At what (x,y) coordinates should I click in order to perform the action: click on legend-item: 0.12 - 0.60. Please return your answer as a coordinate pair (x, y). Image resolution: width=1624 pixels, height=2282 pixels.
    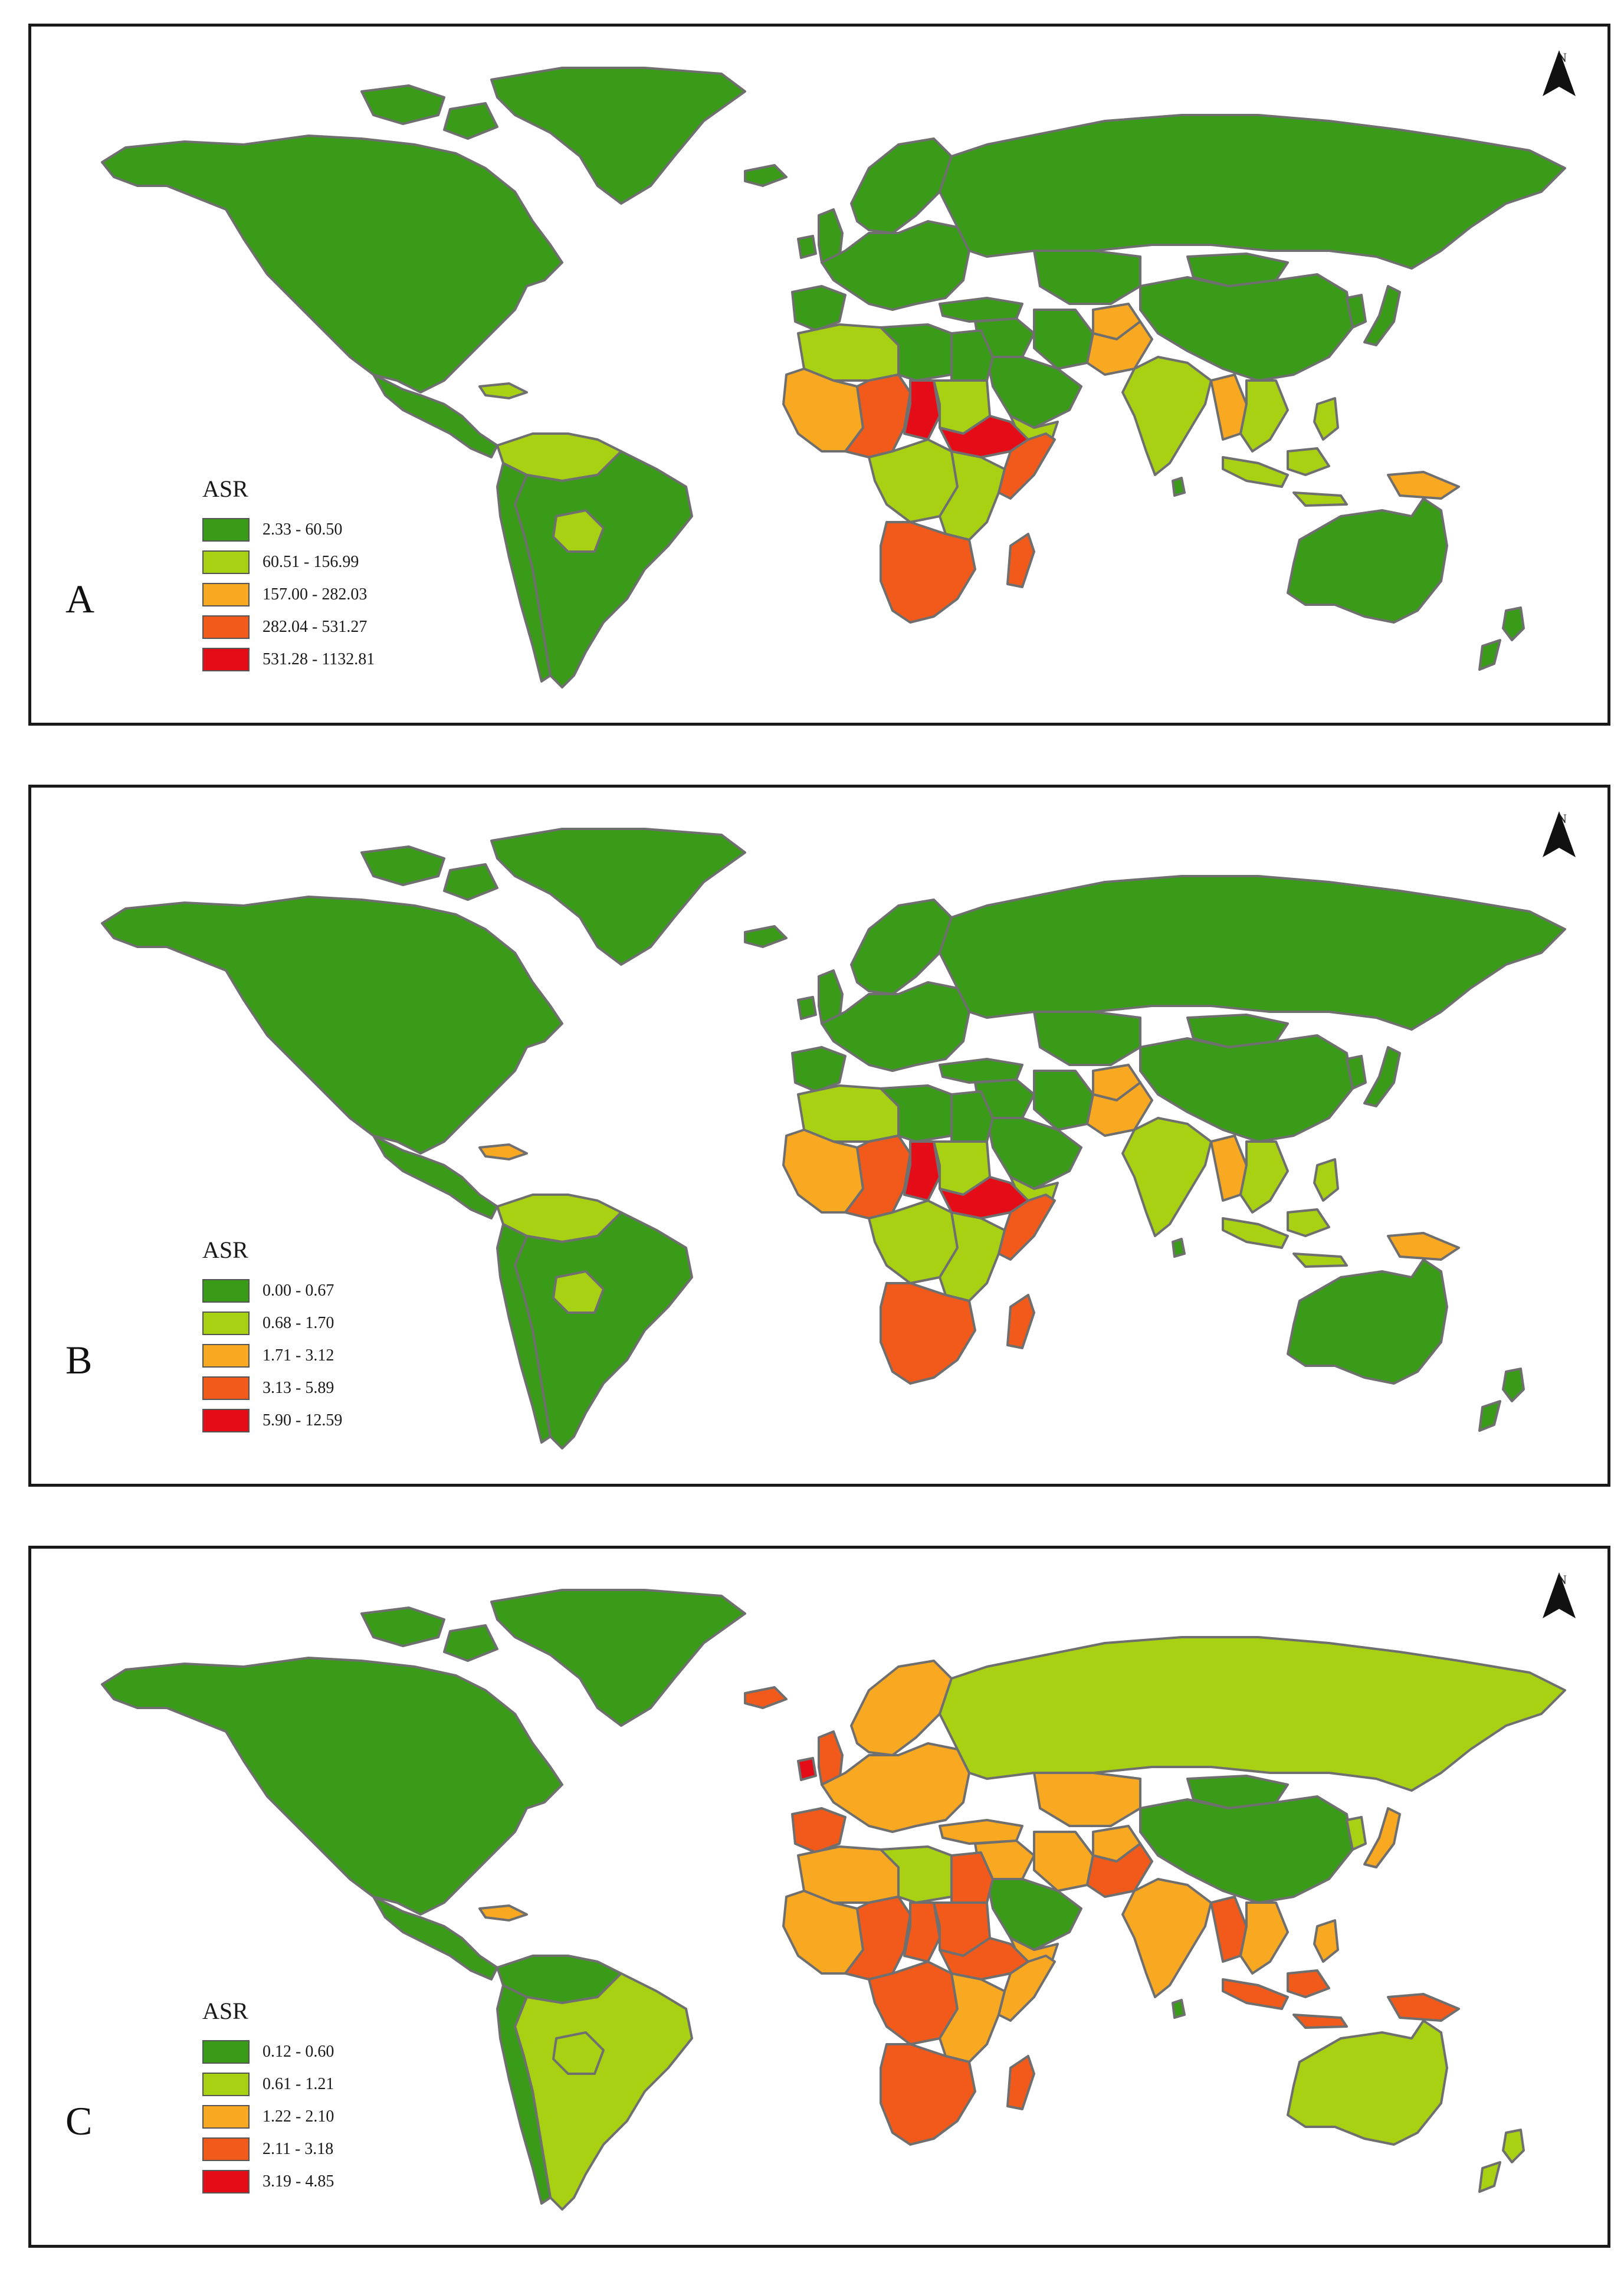
    Looking at the image, I should click on (268, 2051).